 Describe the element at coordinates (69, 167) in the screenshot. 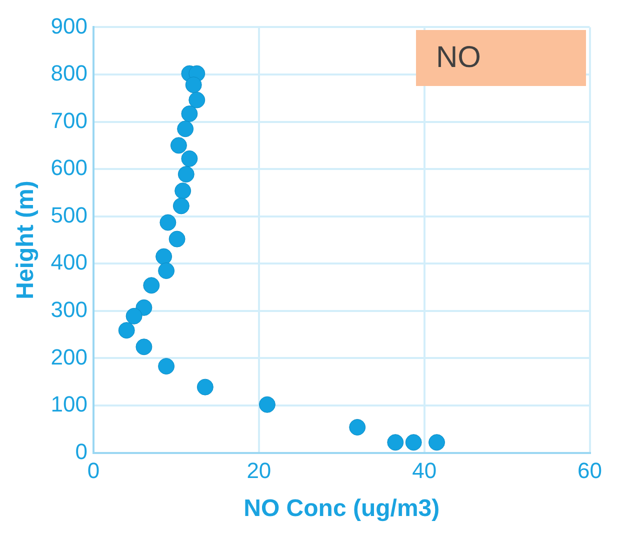

I see `y-tick-label: 600` at that location.